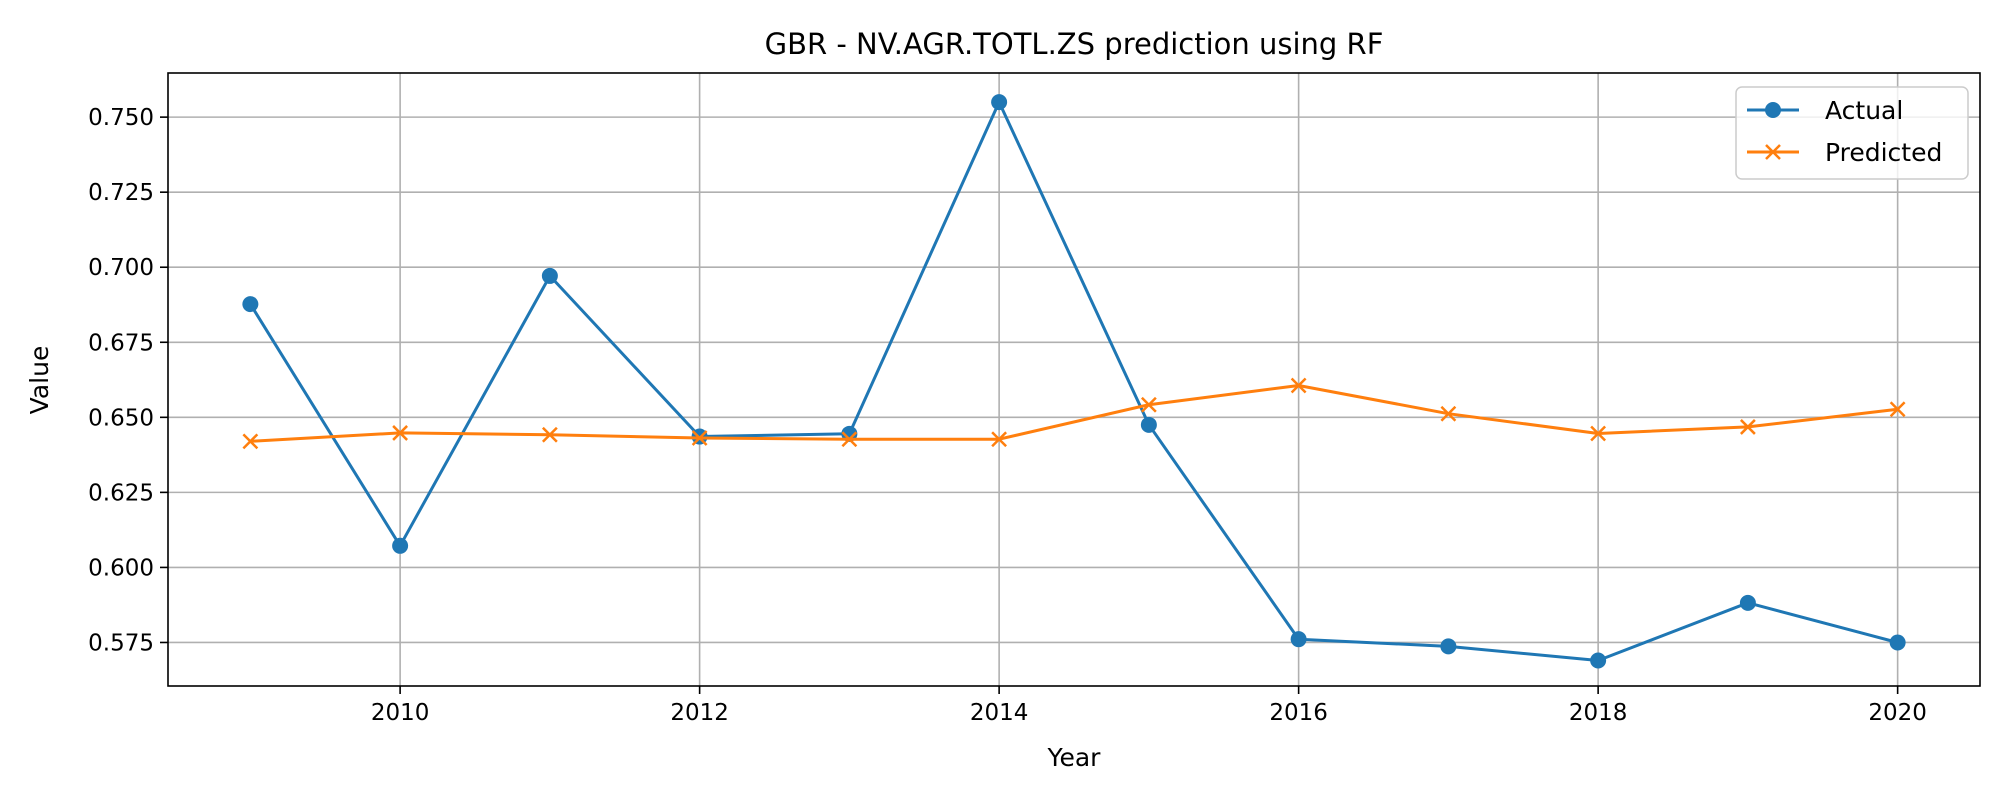 The width and height of the screenshot is (2000, 800). What do you see at coordinates (1074, 44) in the screenshot?
I see `chart-title: GBR - NV.AGR.TOTL.ZS prediction using RF` at bounding box center [1074, 44].